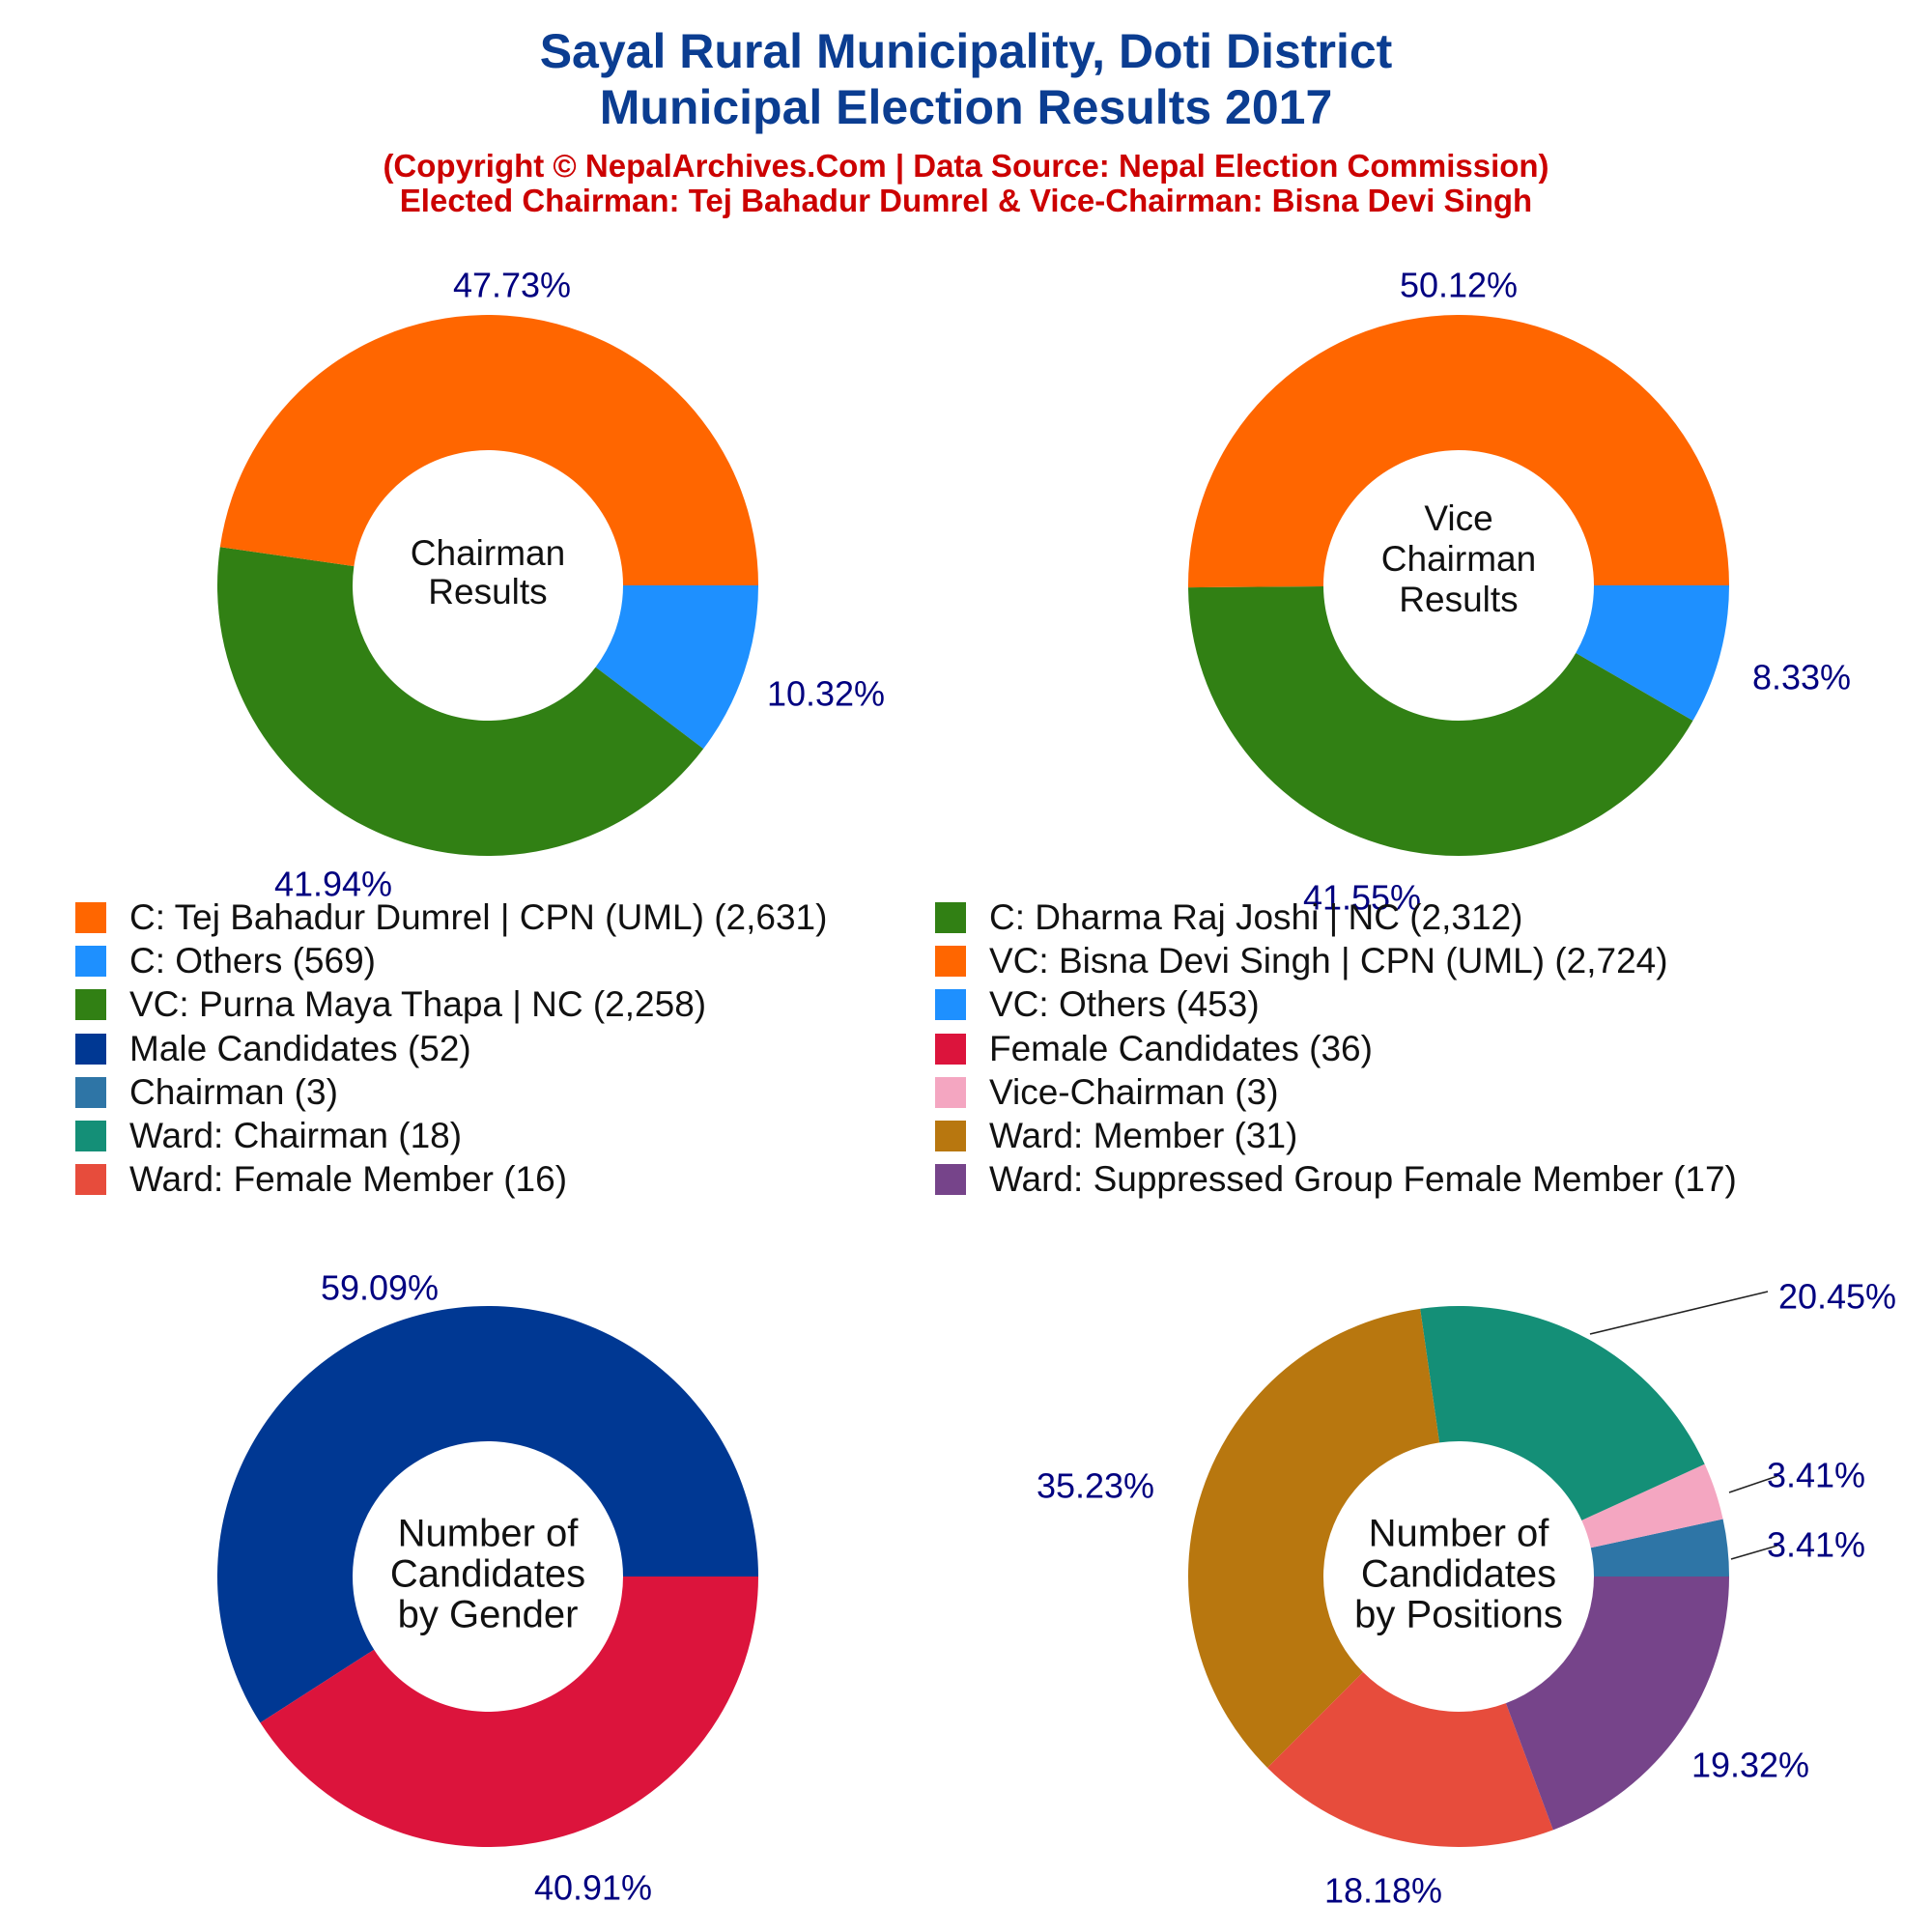  I want to click on slice-c-dharma-raj-joshi-nc, so click(460, 701).